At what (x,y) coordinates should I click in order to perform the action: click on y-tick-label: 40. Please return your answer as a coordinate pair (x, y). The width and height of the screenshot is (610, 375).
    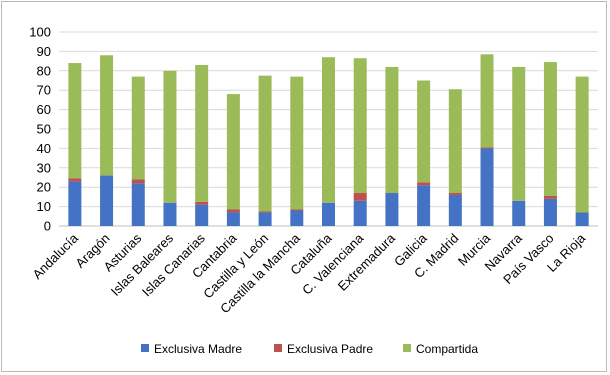
    Looking at the image, I should click on (44, 148).